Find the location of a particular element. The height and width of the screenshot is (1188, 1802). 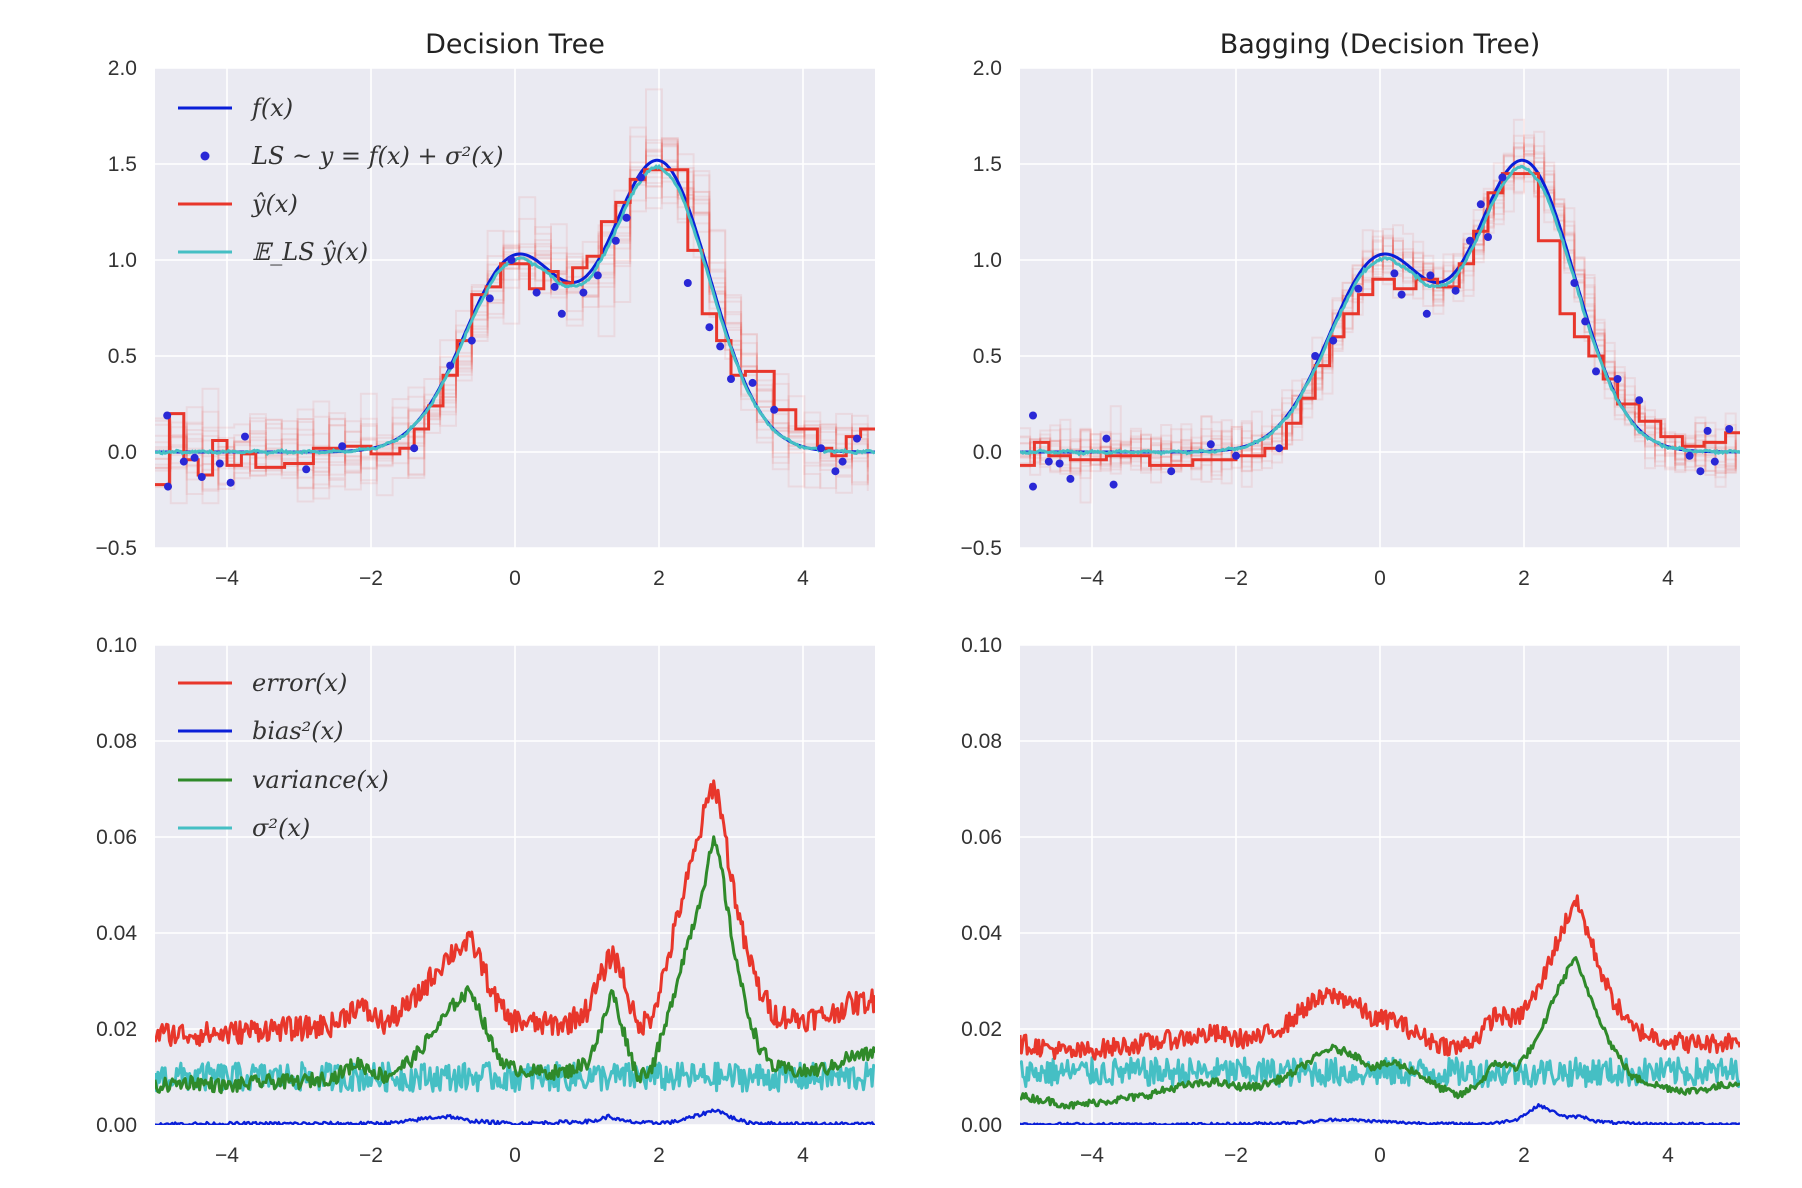

chart-title: Bagging (Decision Tree) is located at coordinates (1380, 44).